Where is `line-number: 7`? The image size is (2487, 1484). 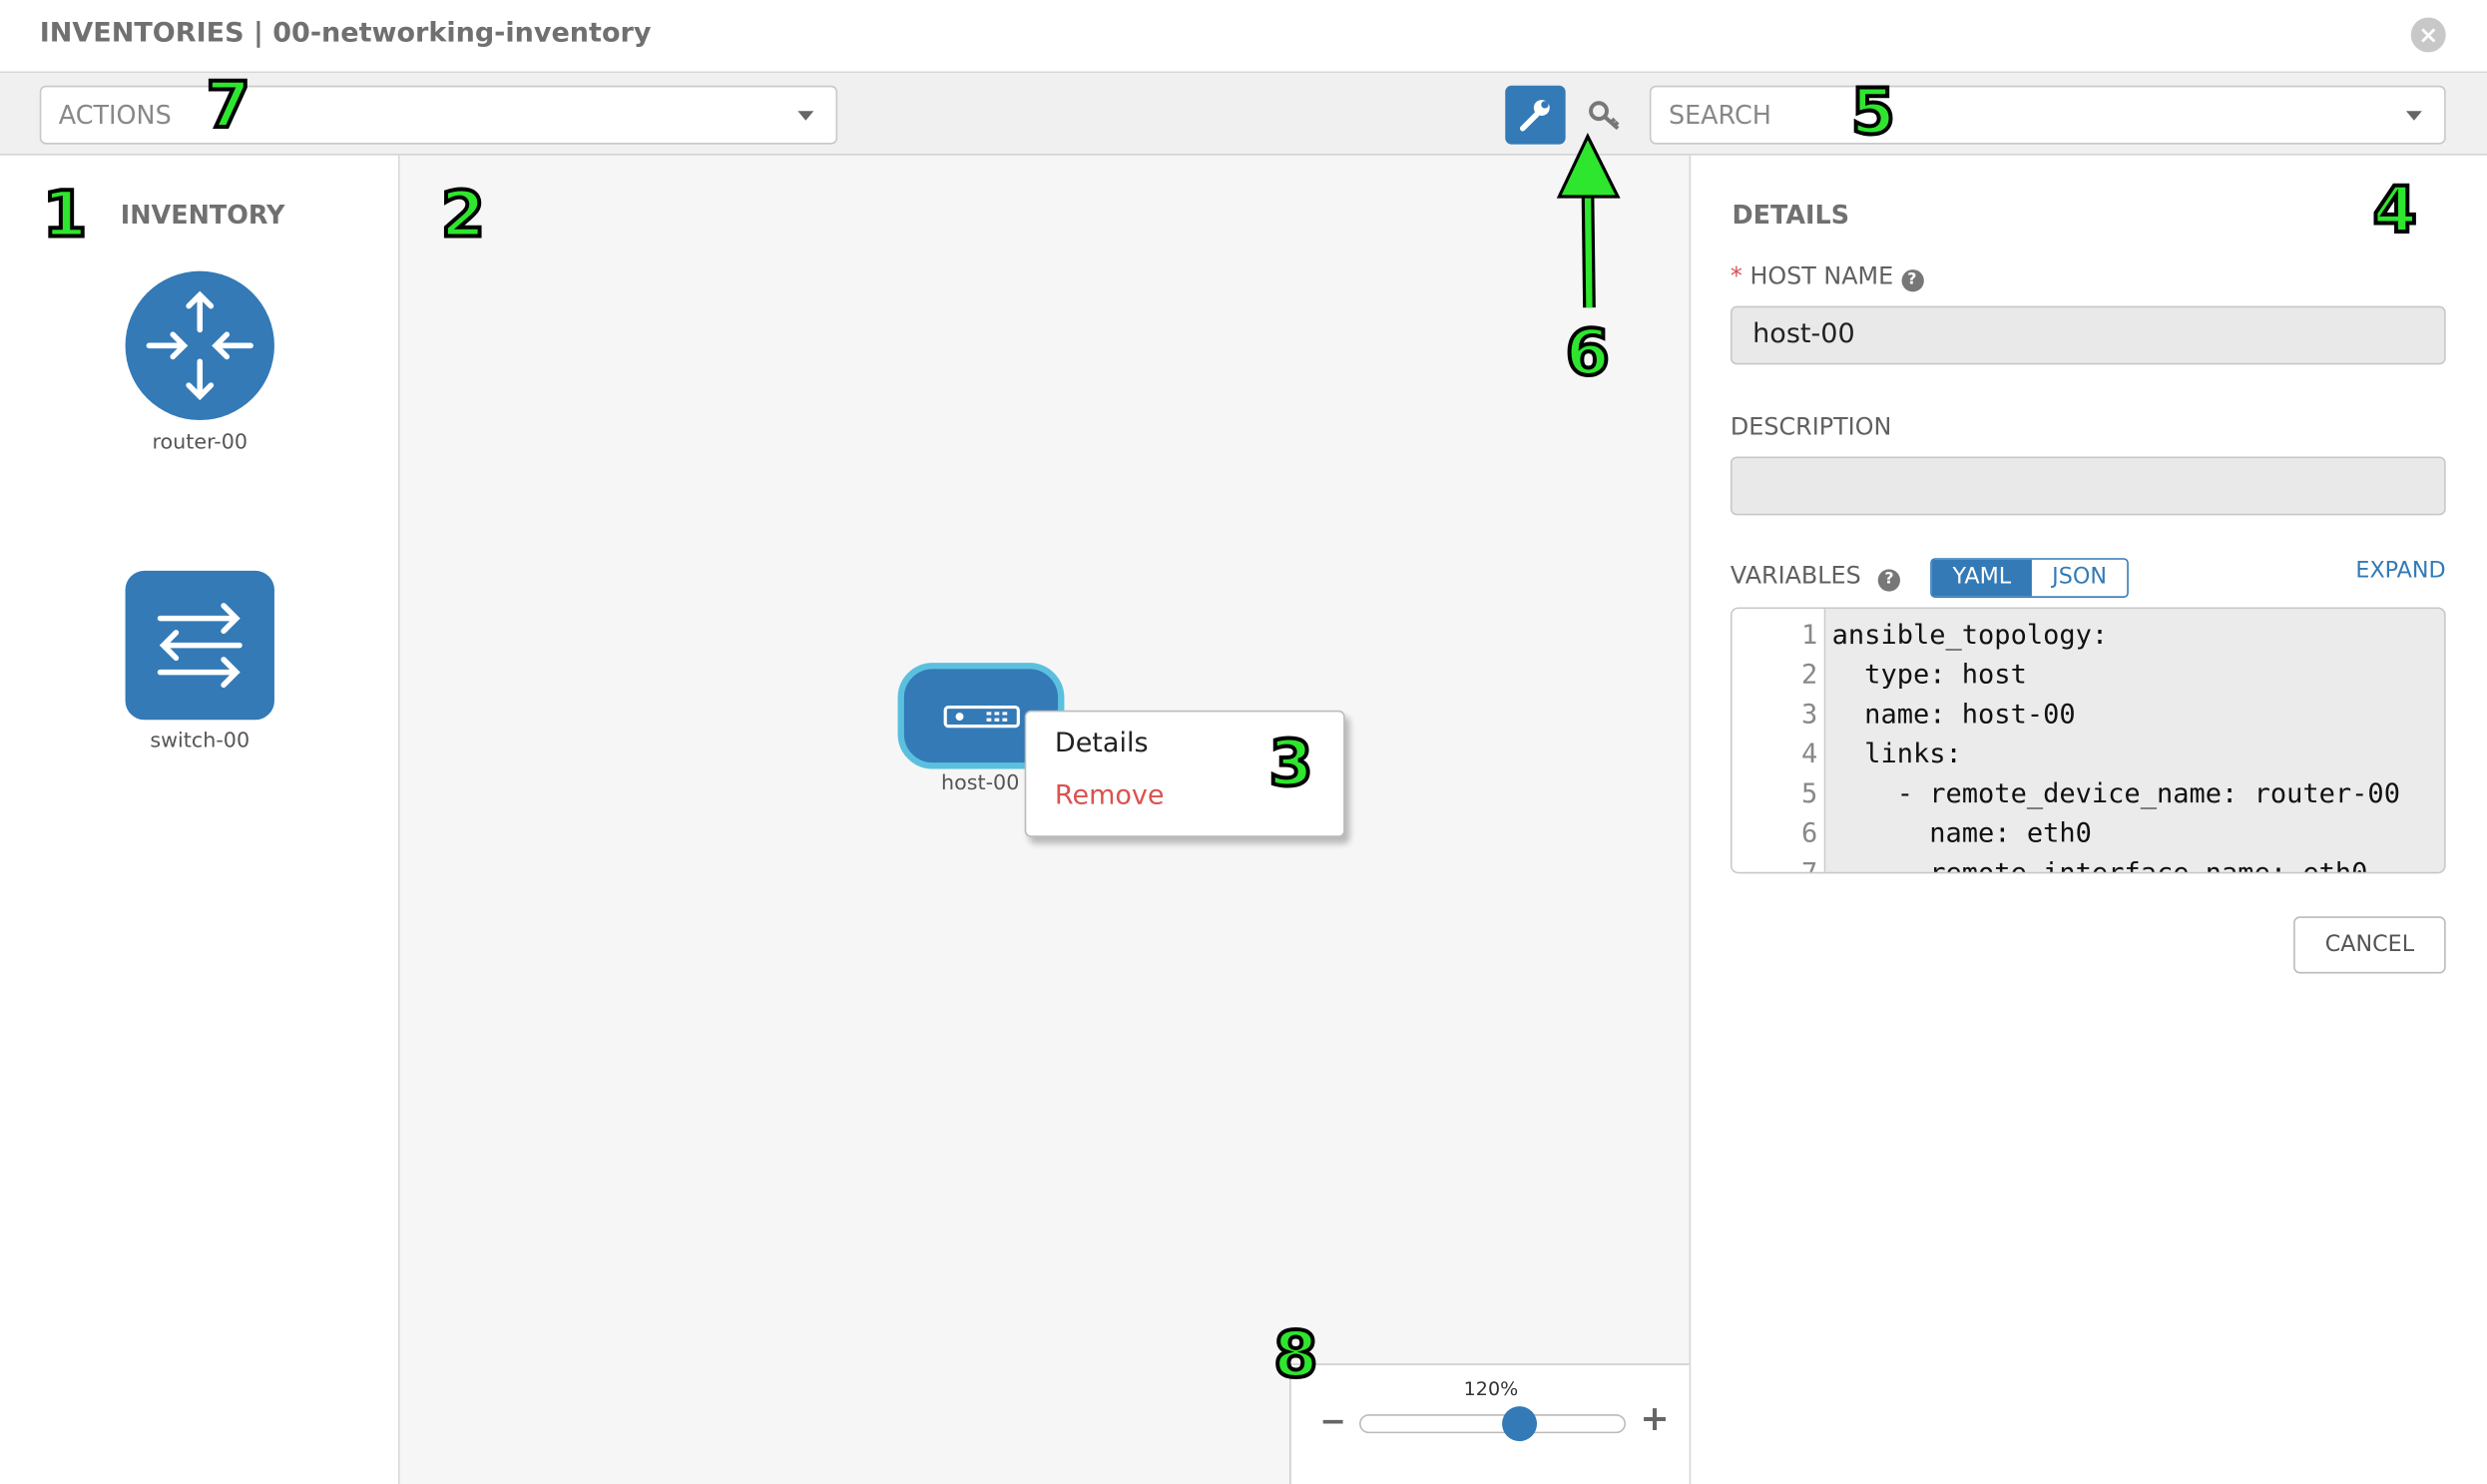
line-number: 7 is located at coordinates (1775, 864).